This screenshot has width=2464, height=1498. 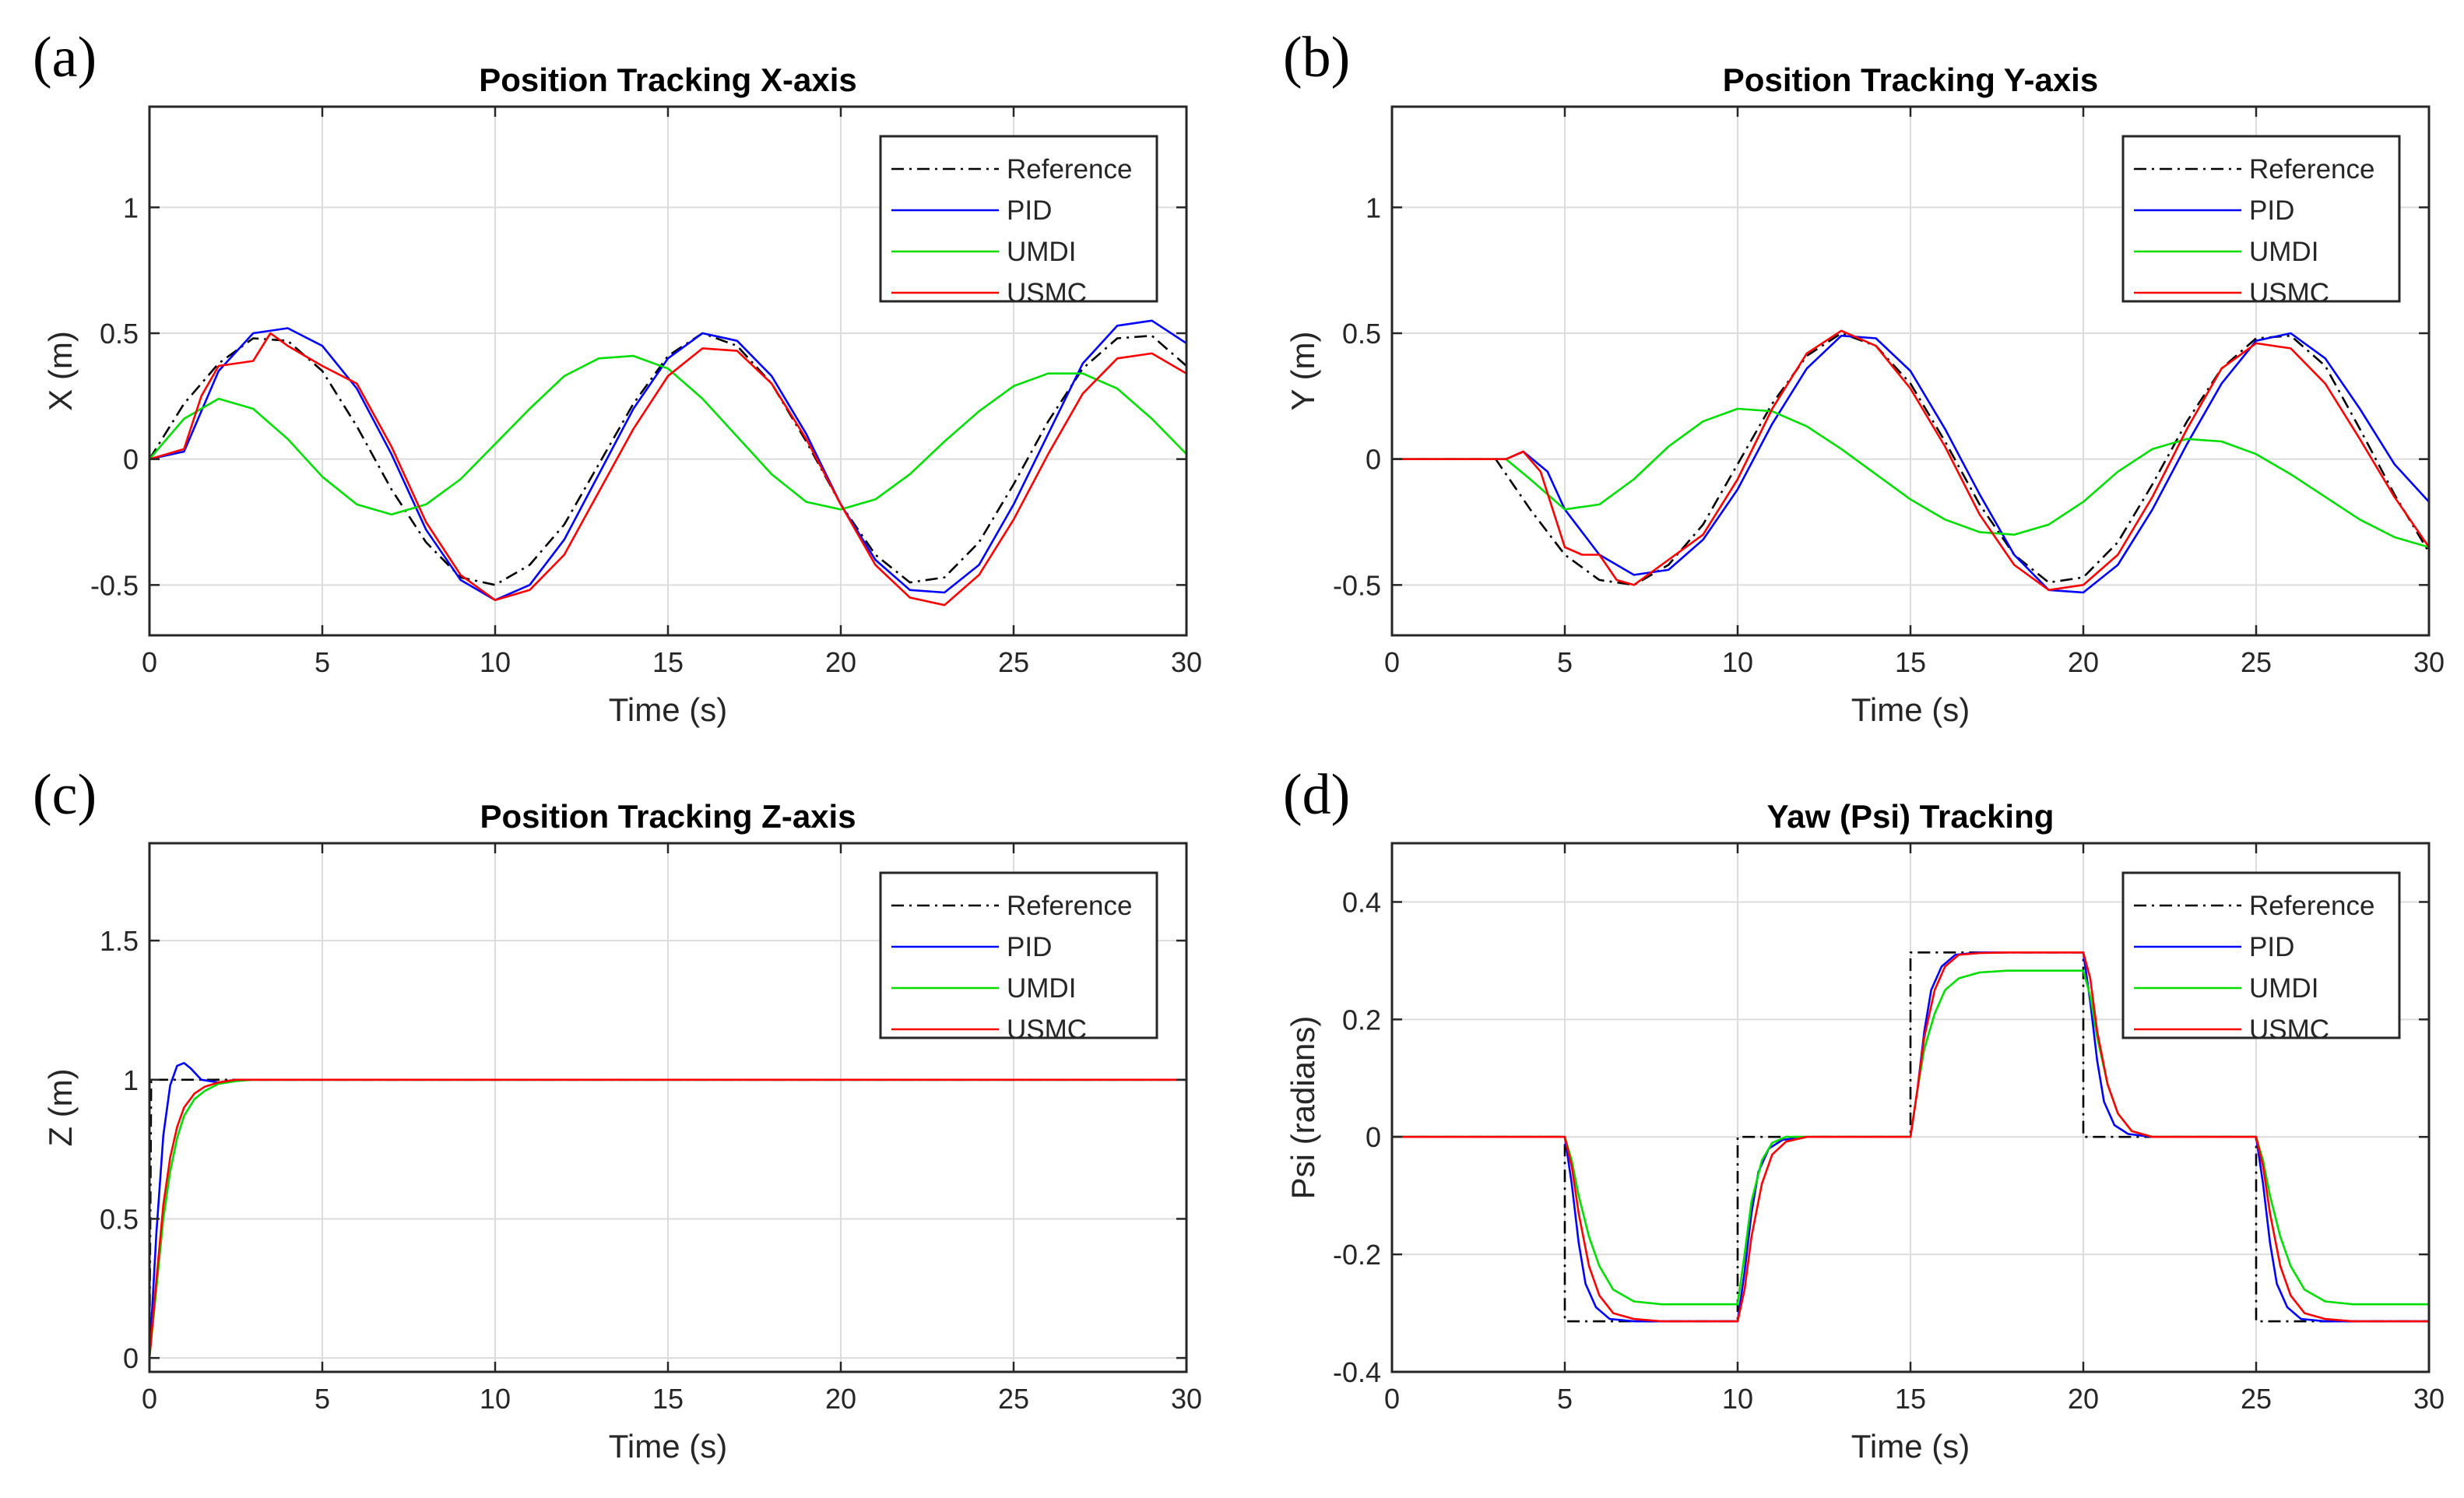 I want to click on chart-title: Position Tracking Z-axis, so click(x=668, y=817).